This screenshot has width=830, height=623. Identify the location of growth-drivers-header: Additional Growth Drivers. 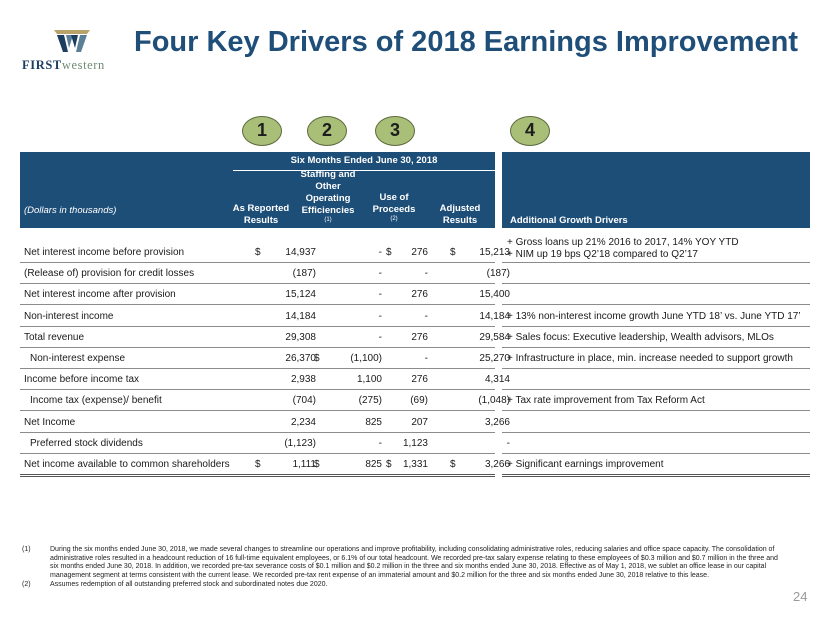
(656, 190).